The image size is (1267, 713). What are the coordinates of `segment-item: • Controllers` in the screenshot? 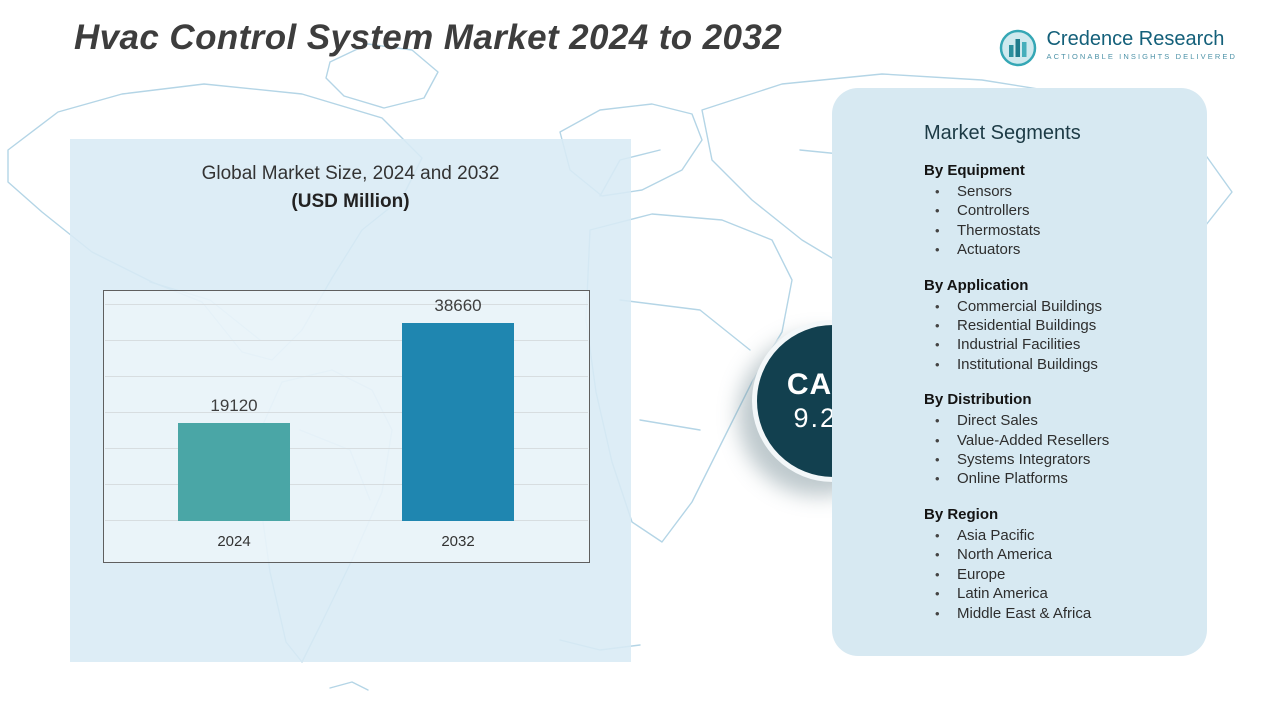 It's located at (1055, 210).